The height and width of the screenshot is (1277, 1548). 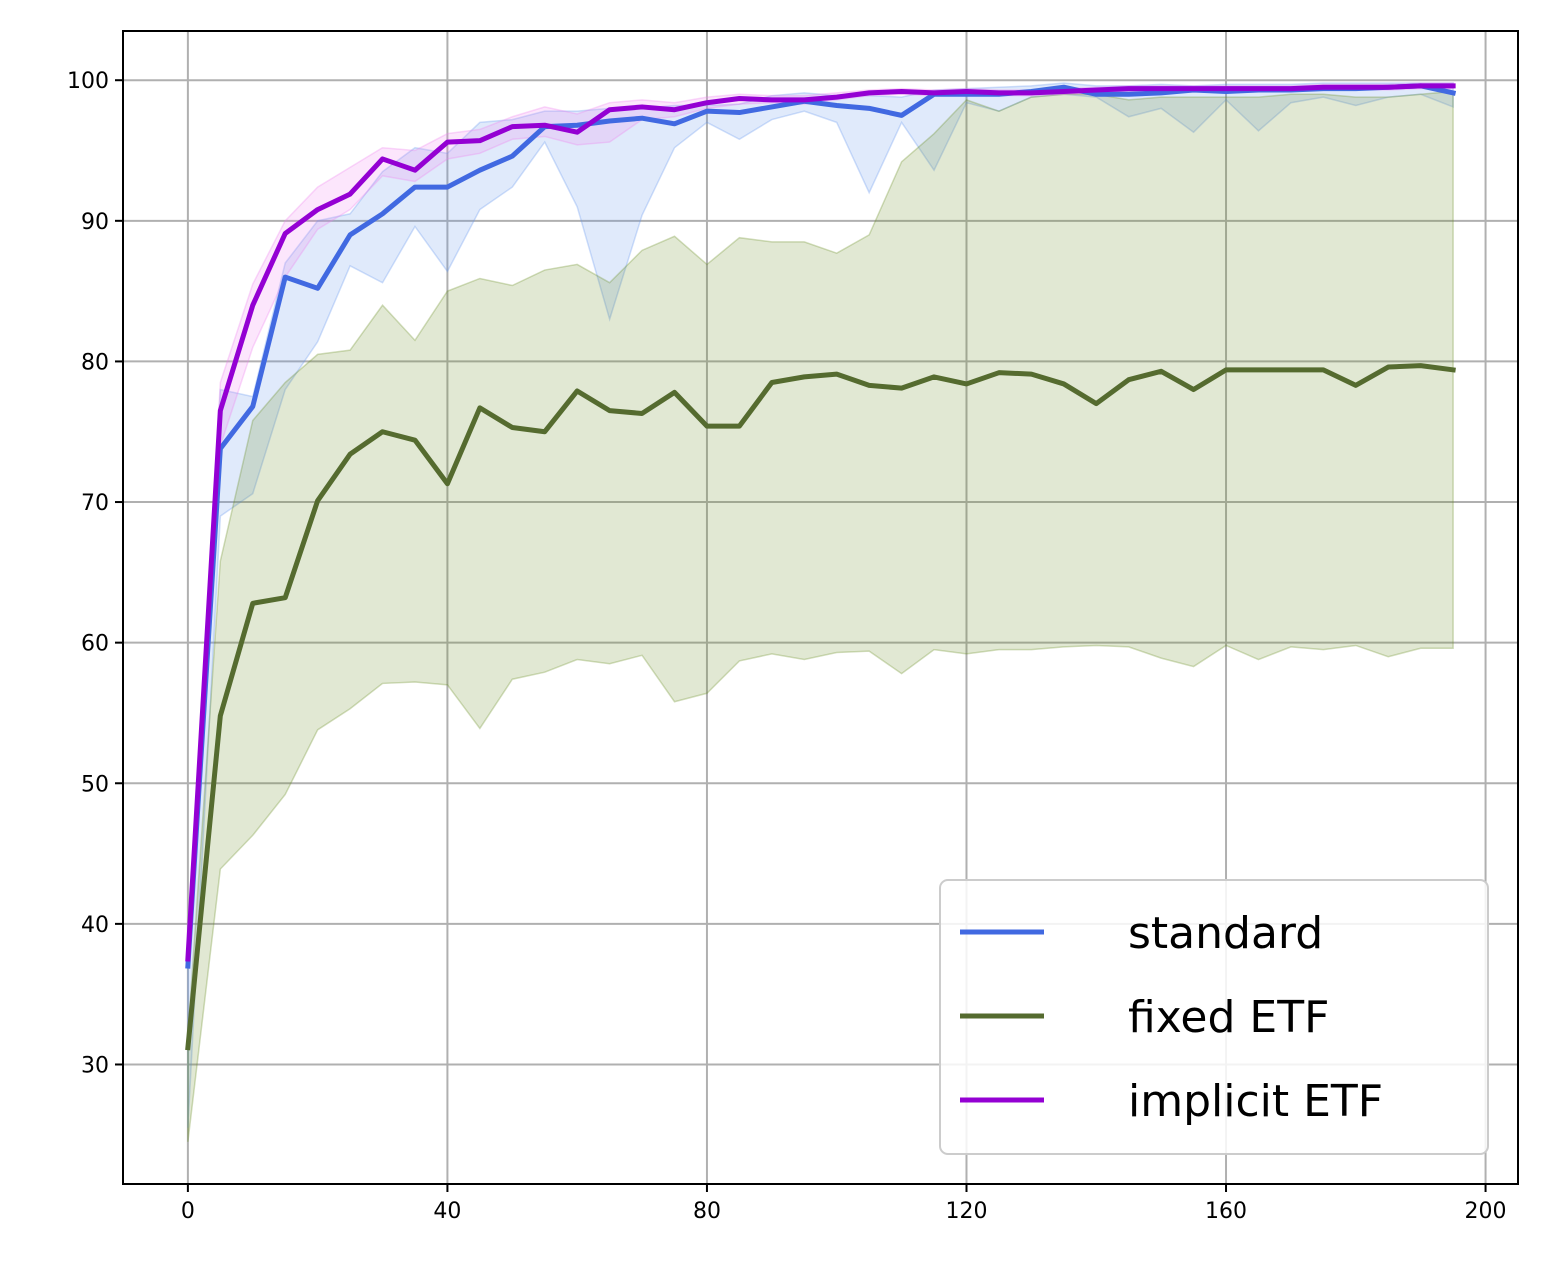 What do you see at coordinates (88, 81) in the screenshot?
I see `y-tick-label: 100` at bounding box center [88, 81].